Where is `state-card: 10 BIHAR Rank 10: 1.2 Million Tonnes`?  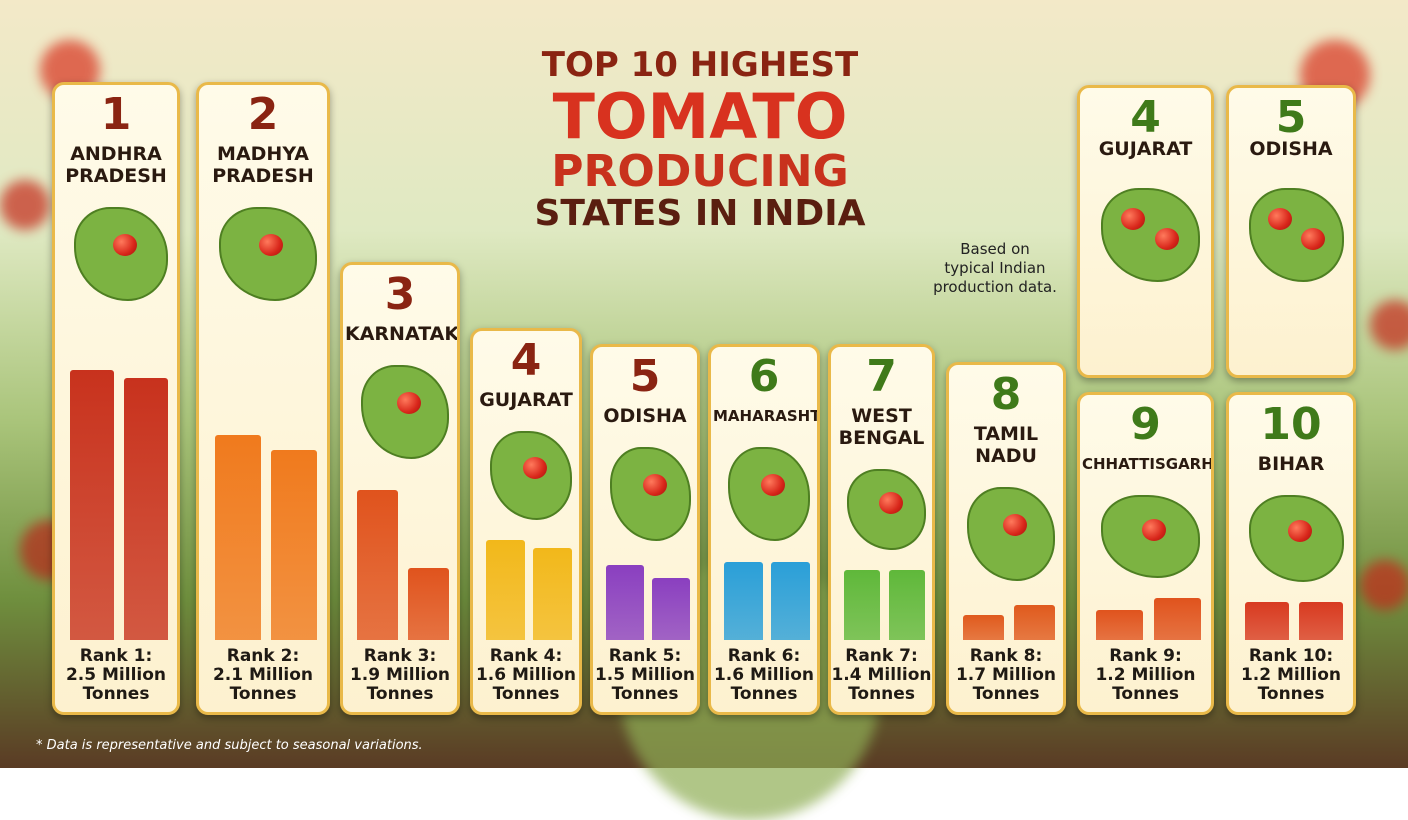 state-card: 10 BIHAR Rank 10: 1.2 Million Tonnes is located at coordinates (1291, 553).